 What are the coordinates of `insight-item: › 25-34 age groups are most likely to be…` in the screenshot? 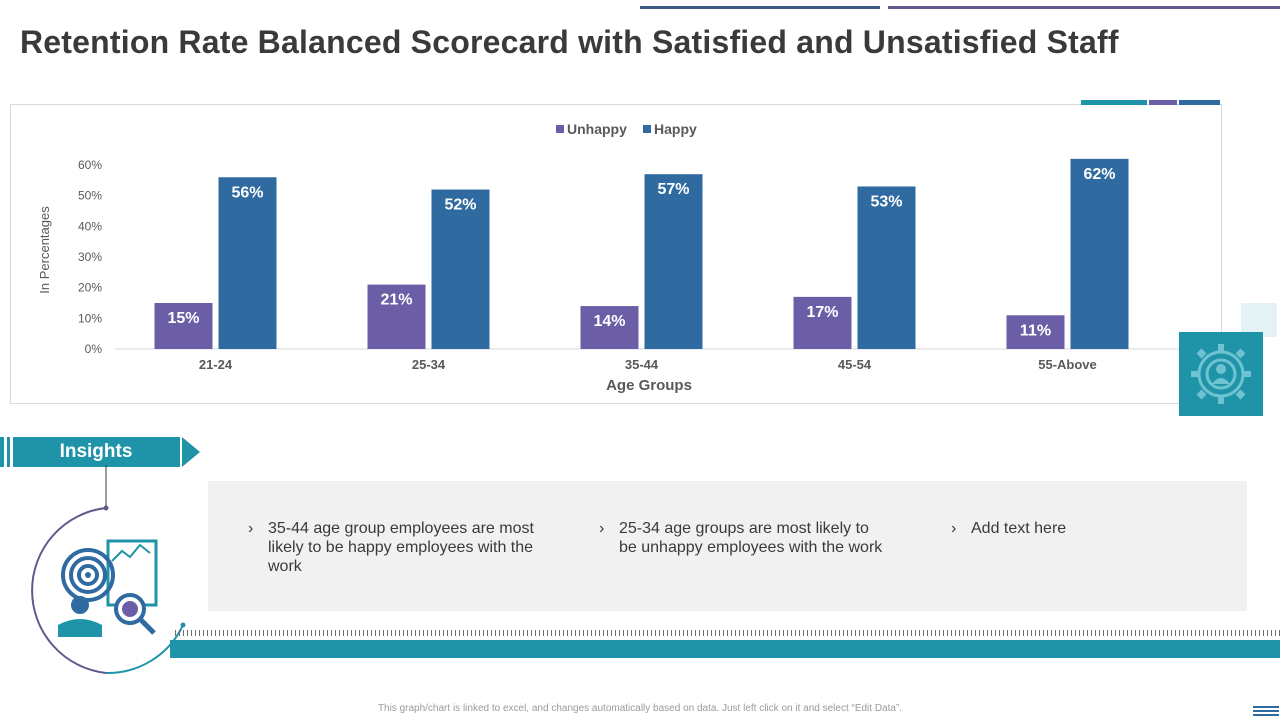 It's located at (744, 538).